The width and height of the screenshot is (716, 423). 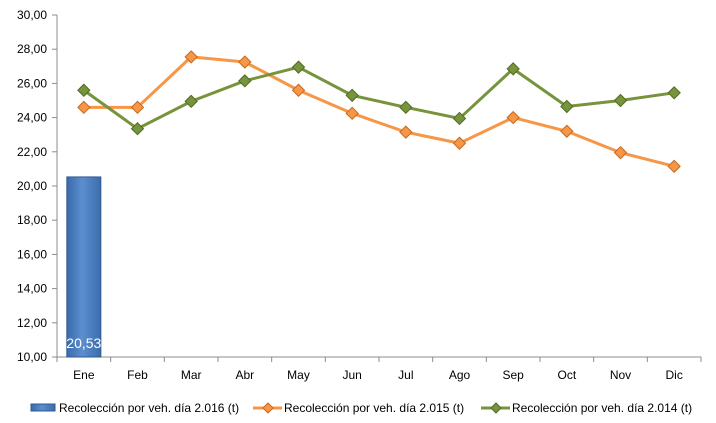 I want to click on x-tick-label: Oct, so click(x=566, y=375).